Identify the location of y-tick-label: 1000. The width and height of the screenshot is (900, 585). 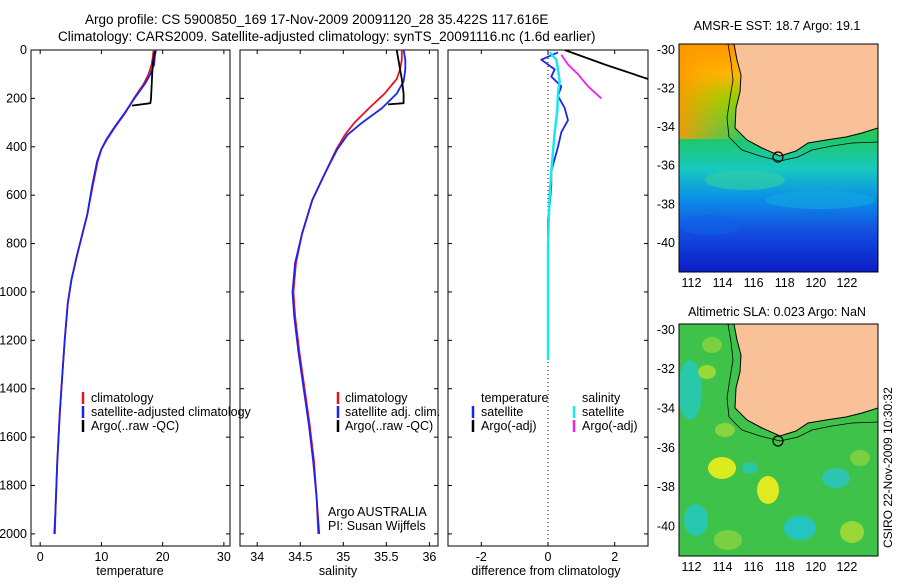
(13, 292).